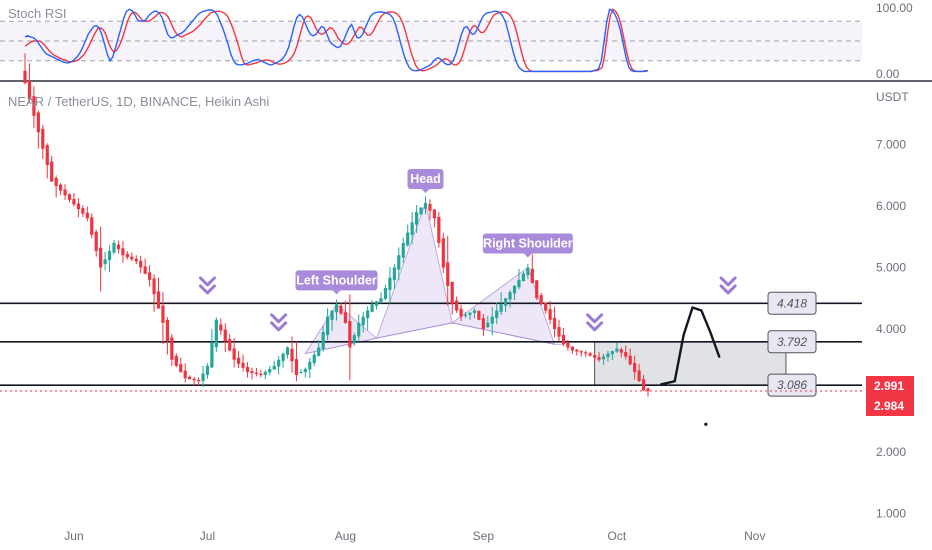 This screenshot has height=550, width=932. Describe the element at coordinates (434, 338) in the screenshot. I see `neckline` at that location.